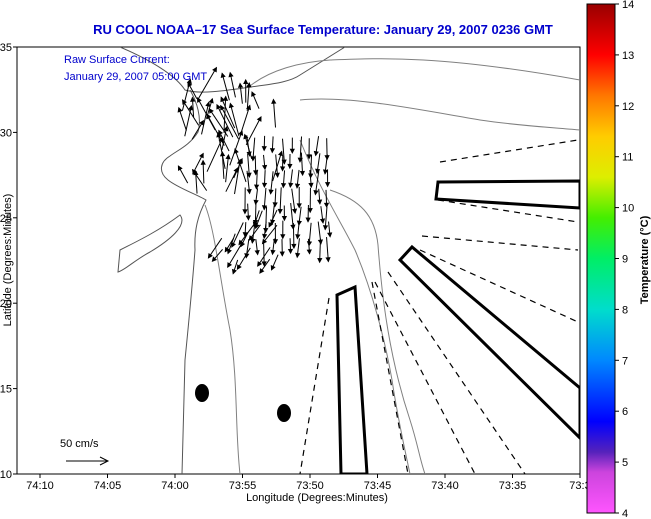 The image size is (651, 519). I want to click on survey-box-south, so click(352, 379).